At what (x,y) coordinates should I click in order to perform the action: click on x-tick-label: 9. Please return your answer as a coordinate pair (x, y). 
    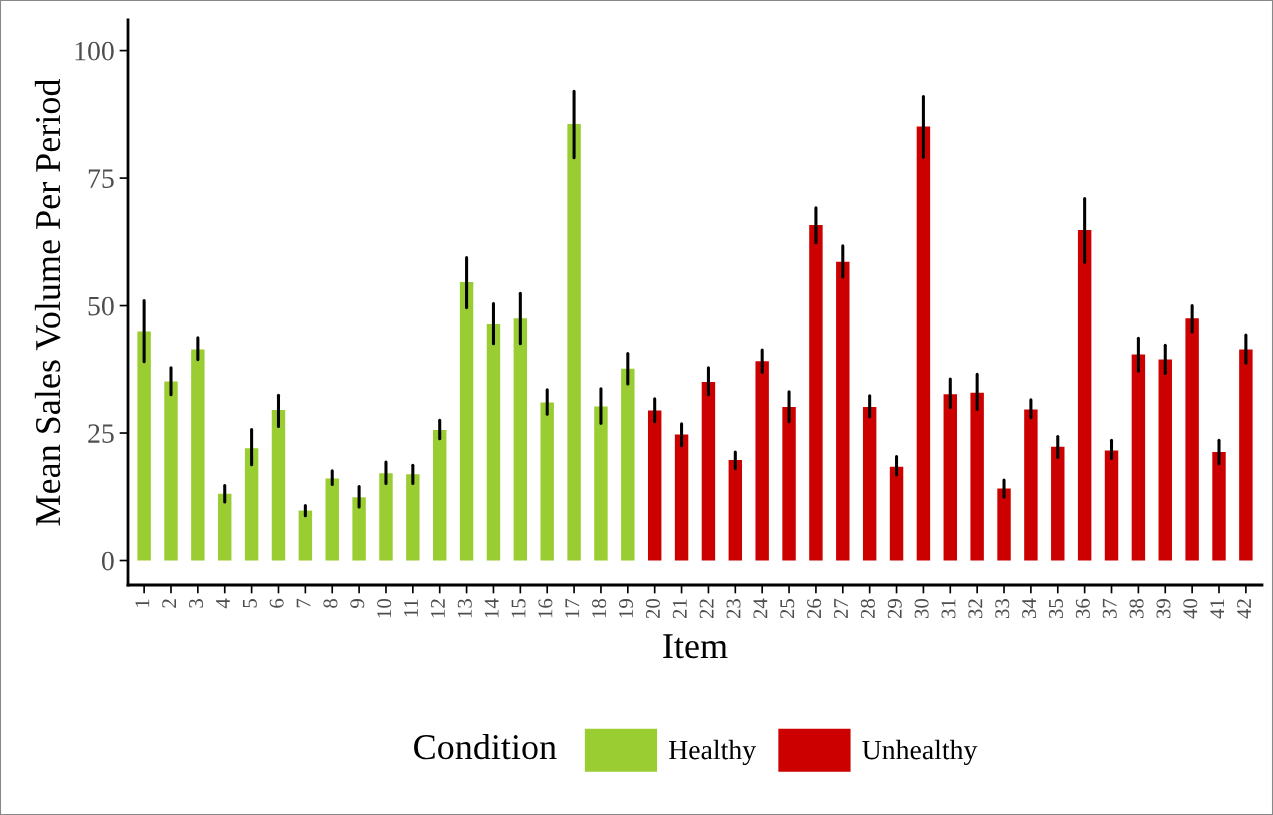
    Looking at the image, I should click on (357, 603).